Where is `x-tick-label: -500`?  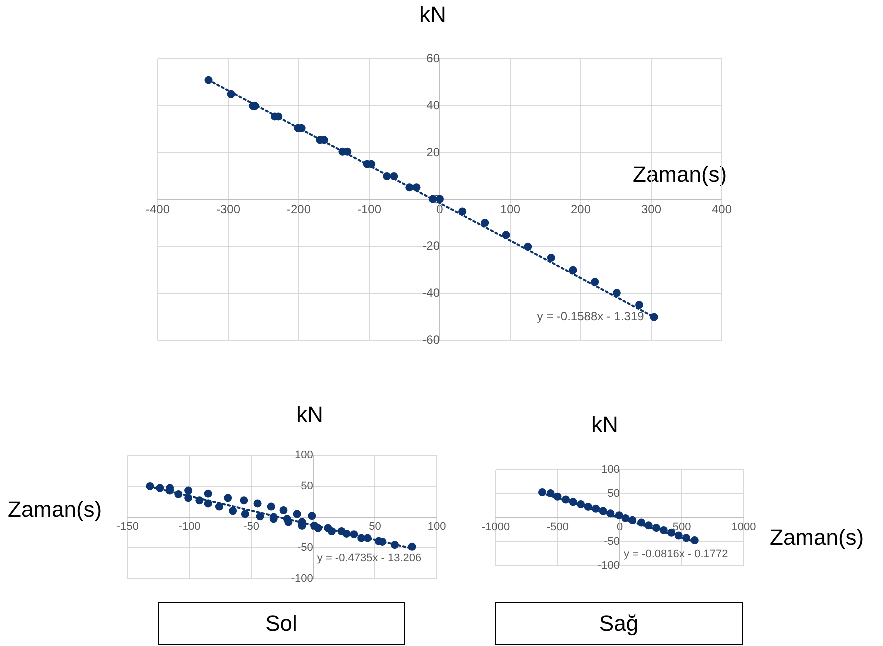 x-tick-label: -500 is located at coordinates (558, 528).